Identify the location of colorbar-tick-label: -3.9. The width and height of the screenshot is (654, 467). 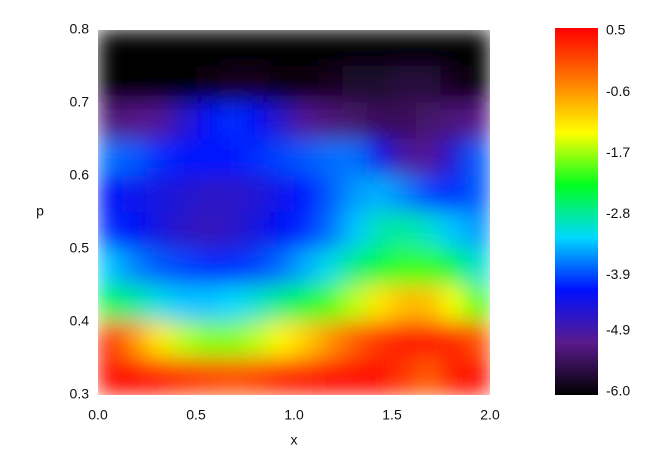
(618, 274).